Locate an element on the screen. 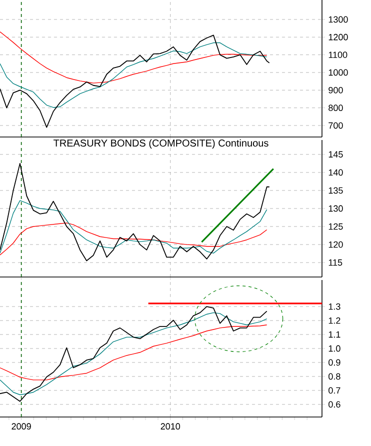 Image resolution: width=371 pixels, height=446 pixels. y-tick-label: 1.2 is located at coordinates (334, 320).